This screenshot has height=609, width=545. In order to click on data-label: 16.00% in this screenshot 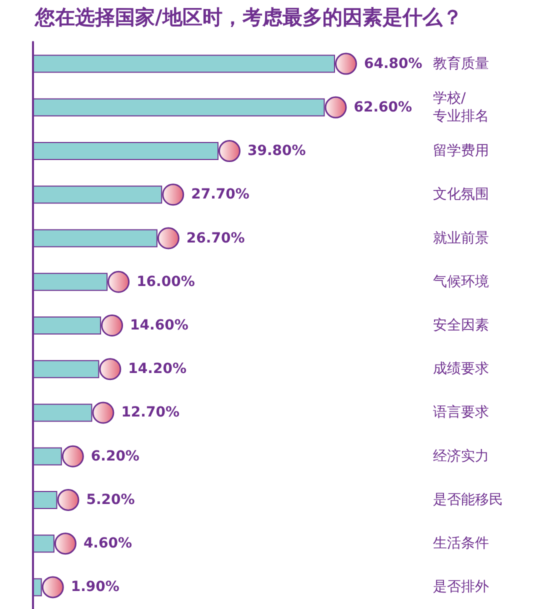, I will do `click(165, 282)`.